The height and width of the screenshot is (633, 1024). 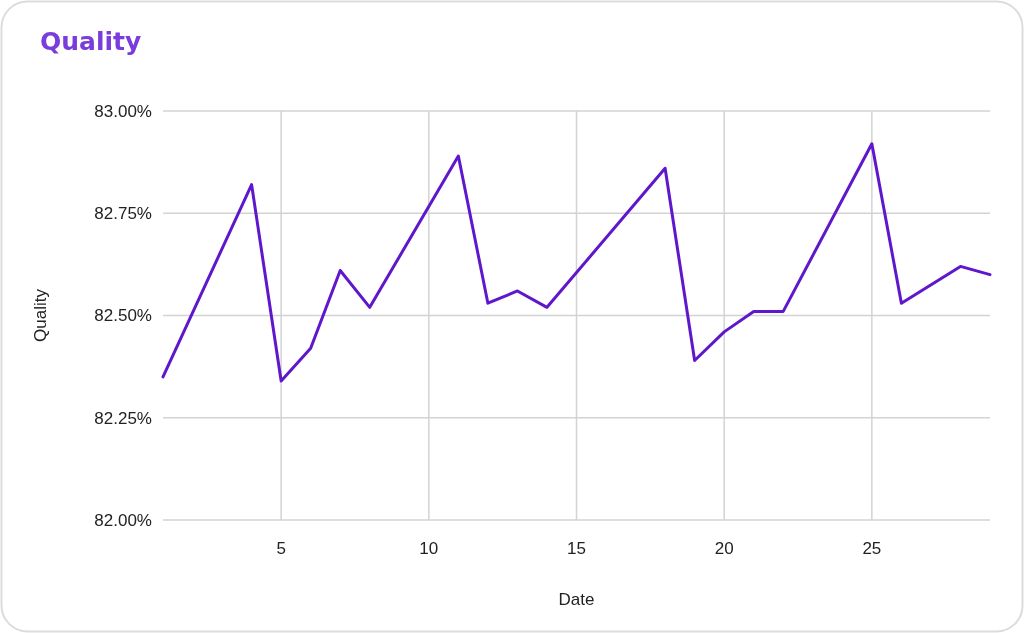 I want to click on x-axis-title: Date, so click(x=576, y=599).